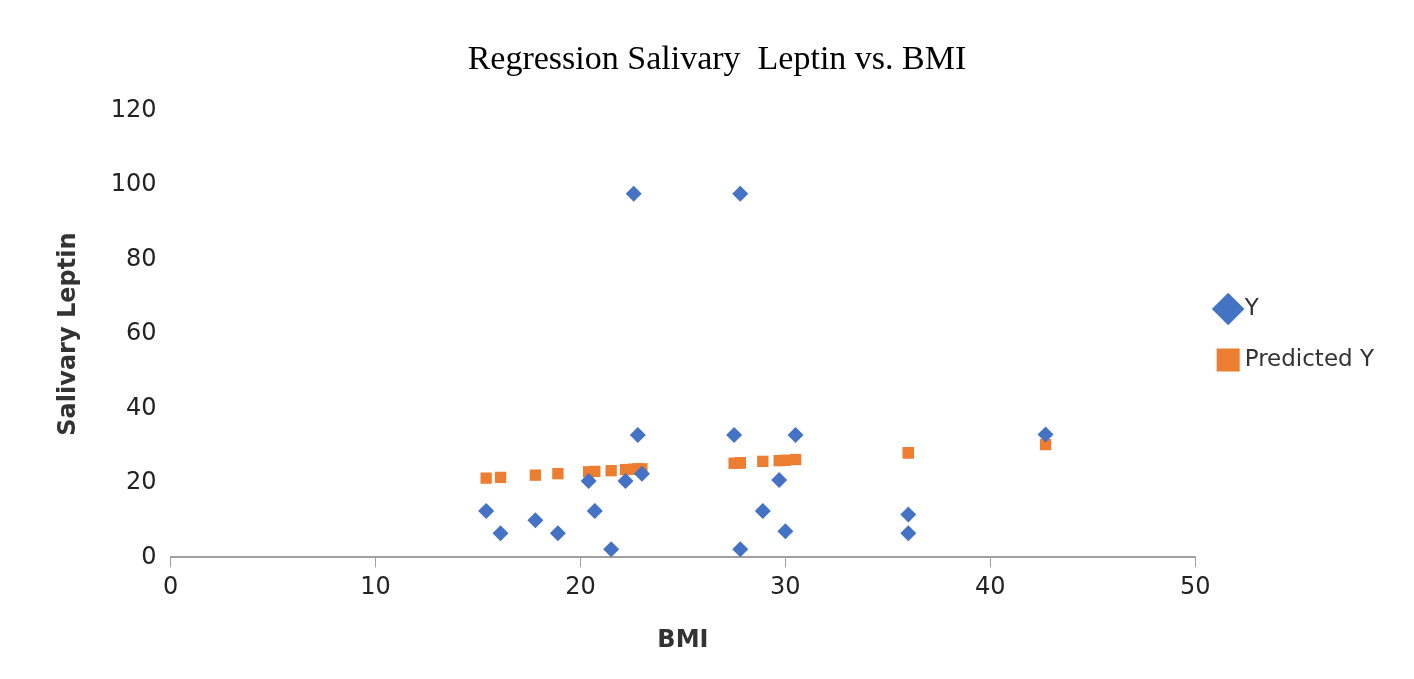  Describe the element at coordinates (133, 183) in the screenshot. I see `y-tick-label: 100` at that location.